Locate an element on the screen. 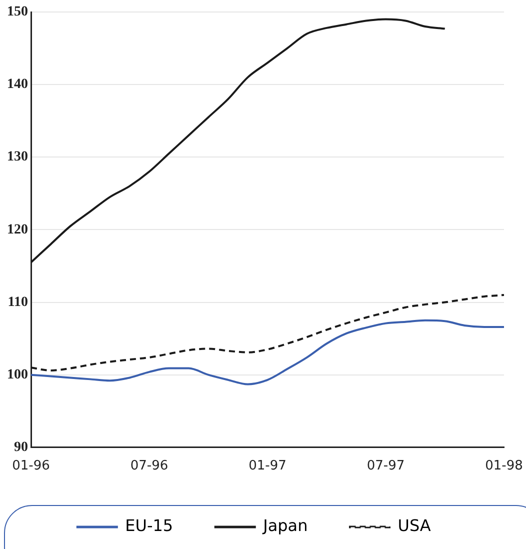  y-tick-label: 110 is located at coordinates (18, 302).